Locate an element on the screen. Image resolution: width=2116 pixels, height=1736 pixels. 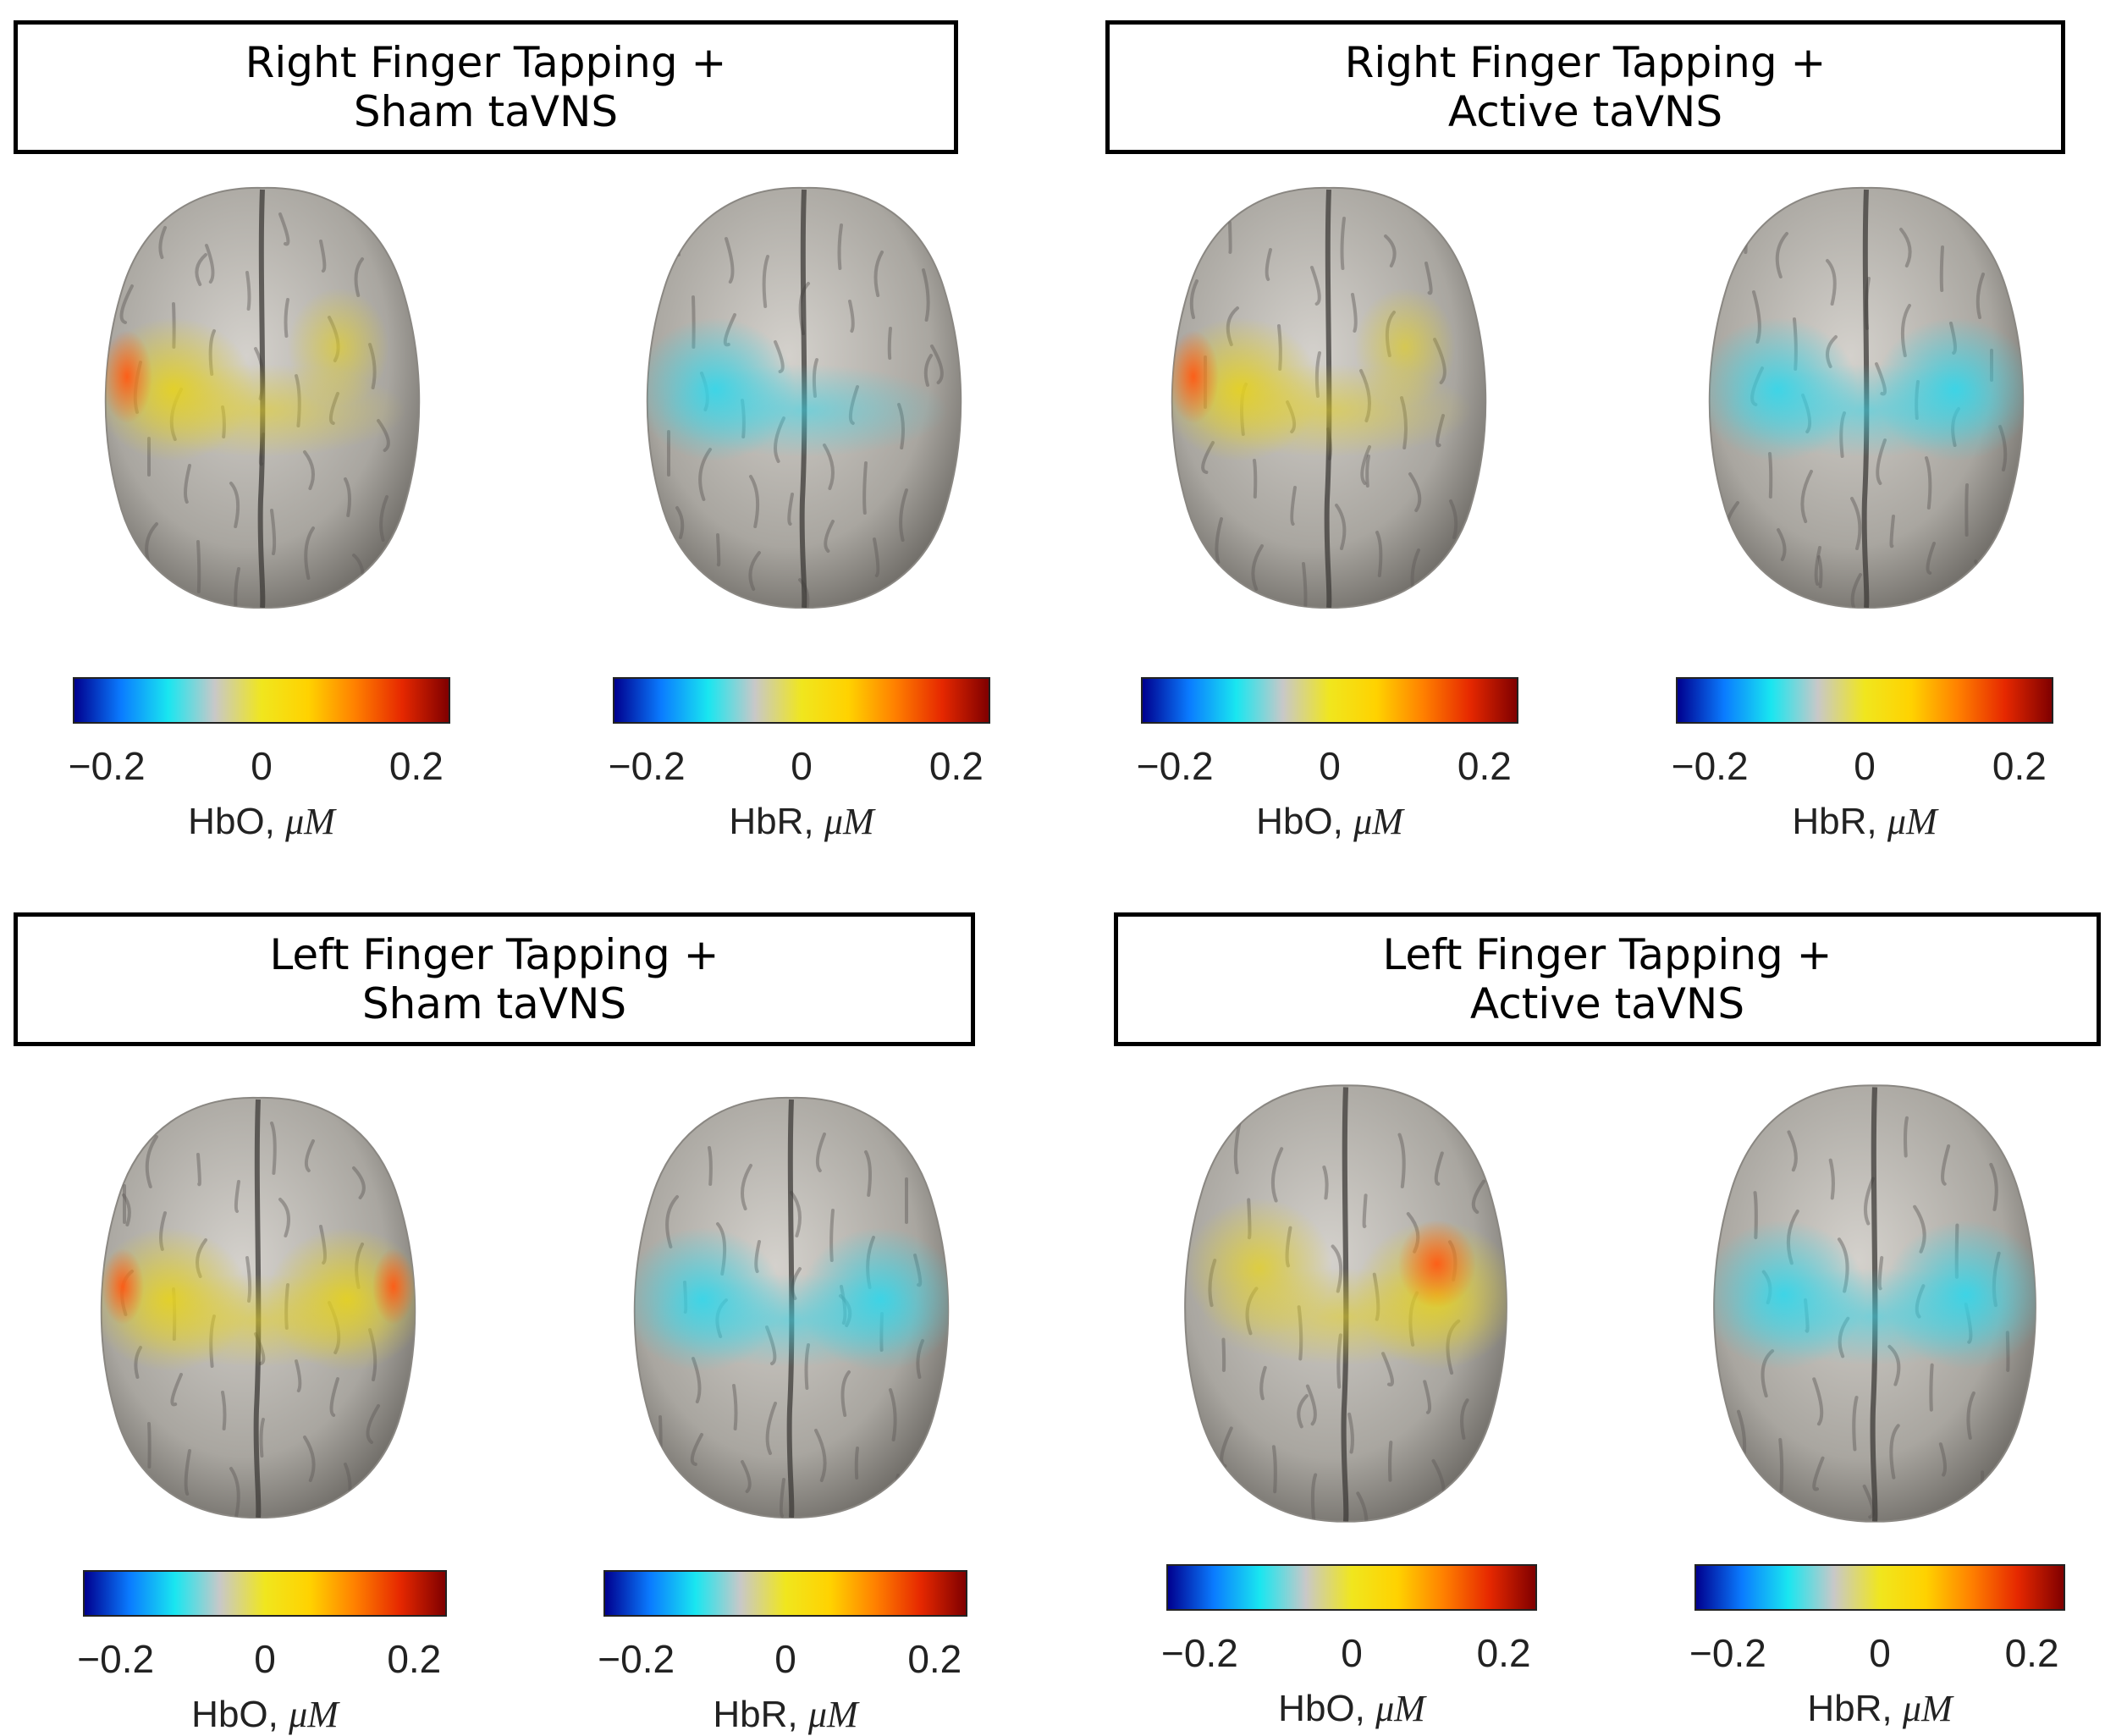
panel-title-right-active: Right Finger Tapping + Active taVNS is located at coordinates (1585, 87).